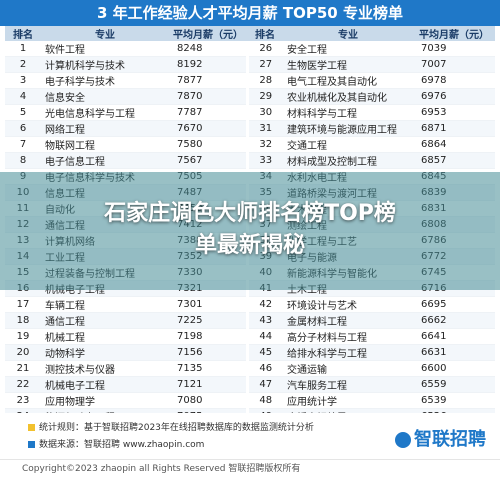 The width and height of the screenshot is (500, 479). I want to click on table-row: 23 应用物理学 7080 48 应用统计学 6539, so click(250, 400).